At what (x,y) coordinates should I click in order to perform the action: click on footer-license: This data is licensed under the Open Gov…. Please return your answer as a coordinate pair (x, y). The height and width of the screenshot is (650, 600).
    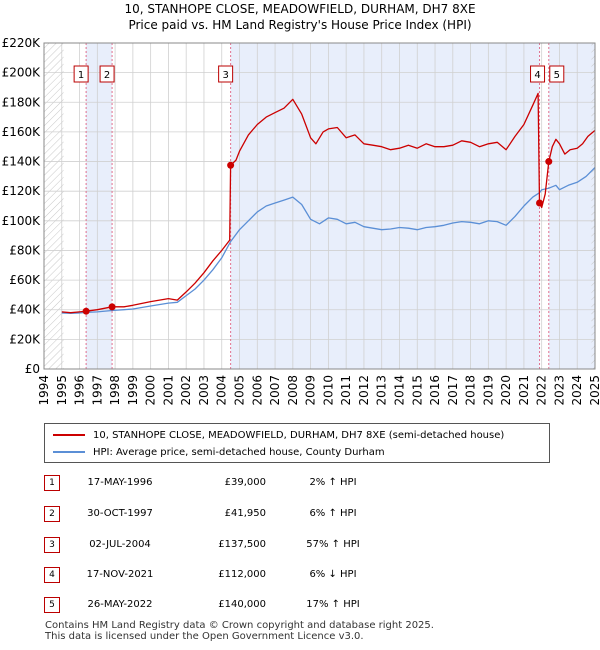
    Looking at the image, I should click on (204, 636).